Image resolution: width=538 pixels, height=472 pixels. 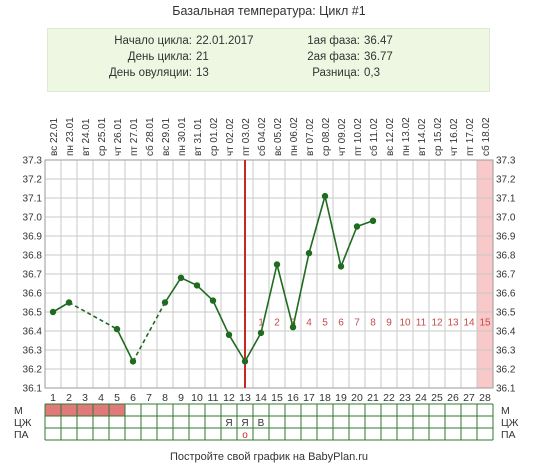 What do you see at coordinates (293, 398) in the screenshot?
I see `day-number: 16` at bounding box center [293, 398].